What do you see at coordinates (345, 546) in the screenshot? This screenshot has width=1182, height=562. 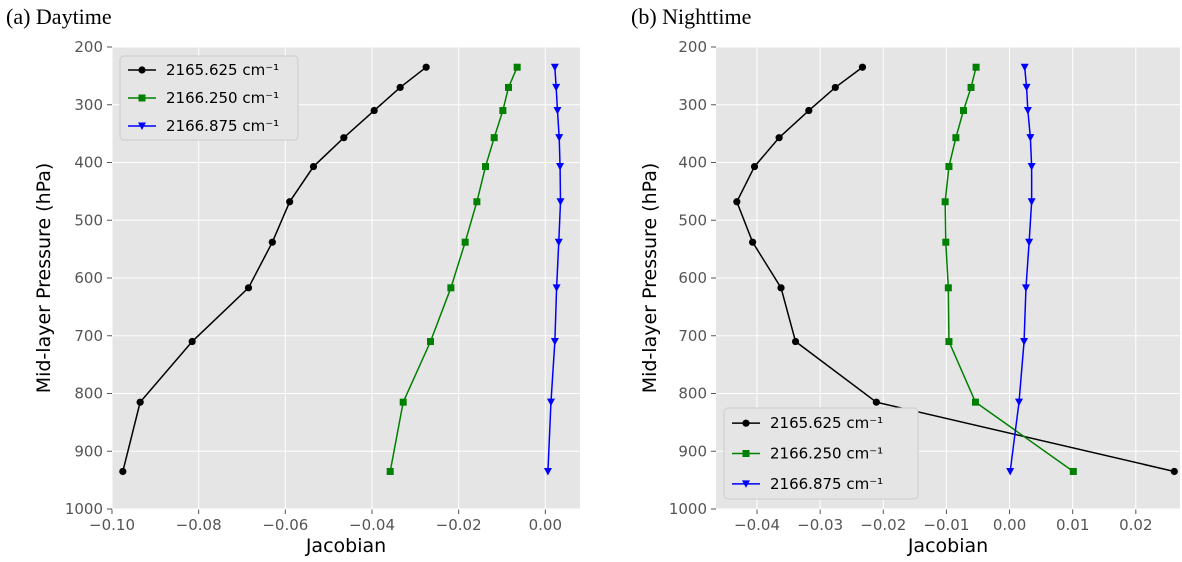 I see `x-axis-label: Jacobian` at bounding box center [345, 546].